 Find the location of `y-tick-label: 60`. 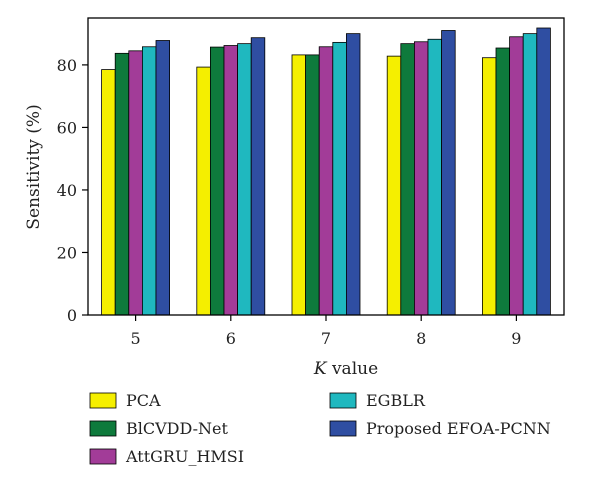

y-tick-label: 60 is located at coordinates (67, 127).